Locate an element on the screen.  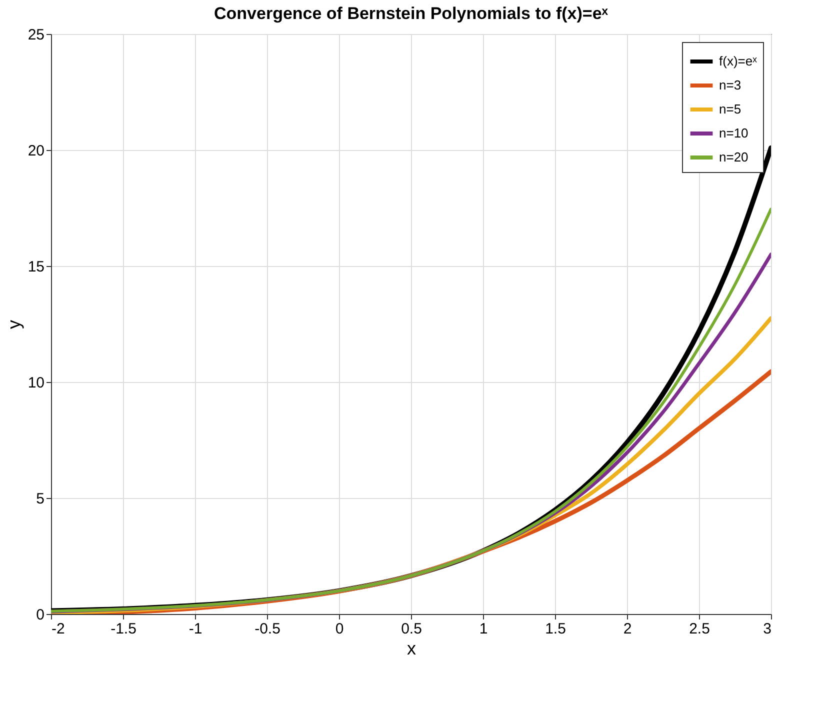
x-tick-label: 3 is located at coordinates (767, 629).